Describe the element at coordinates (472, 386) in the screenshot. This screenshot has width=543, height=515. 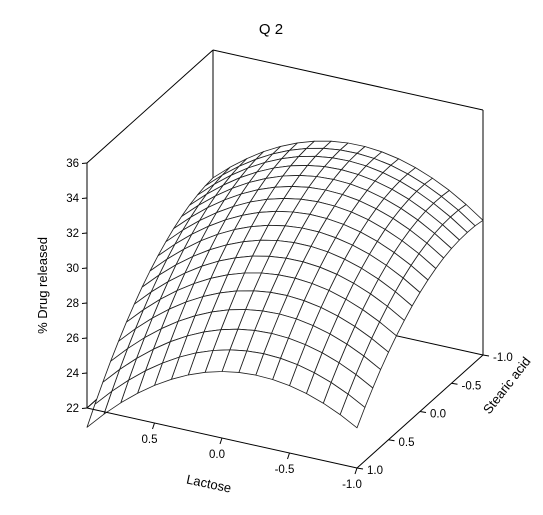
I see `y-tick-label: -0.5` at that location.